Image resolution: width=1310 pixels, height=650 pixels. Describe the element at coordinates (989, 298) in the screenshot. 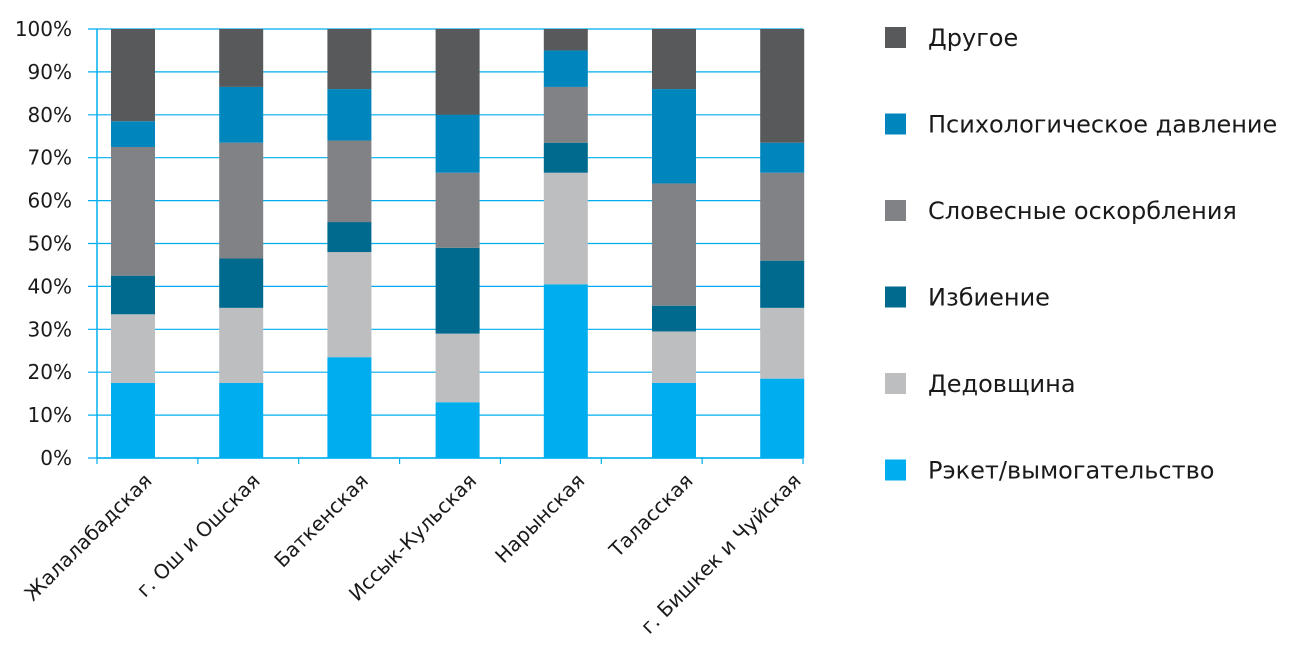

I see `legend-label: Избиение` at that location.